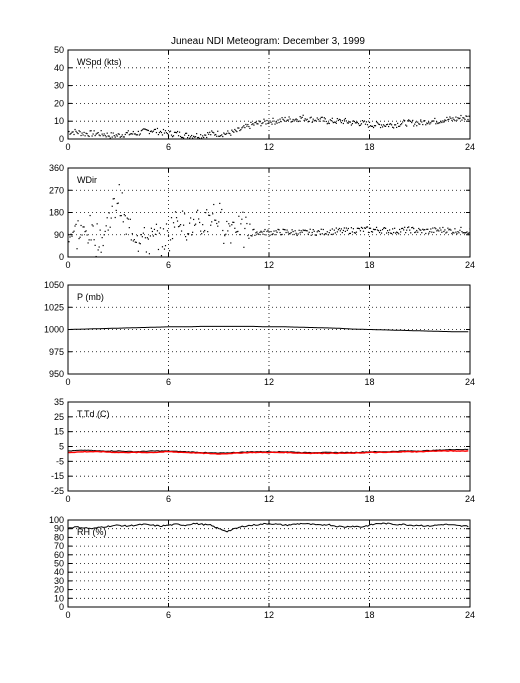  What do you see at coordinates (262, 216) in the screenshot?
I see `panel-wdir: 0 6 12 18 24 0 90 180 270 360 WDir` at bounding box center [262, 216].